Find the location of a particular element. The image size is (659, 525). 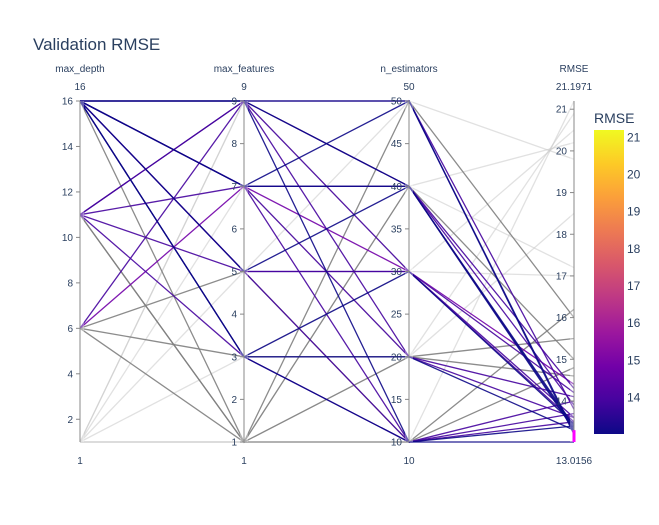

tick-label: 5 is located at coordinates (234, 272).